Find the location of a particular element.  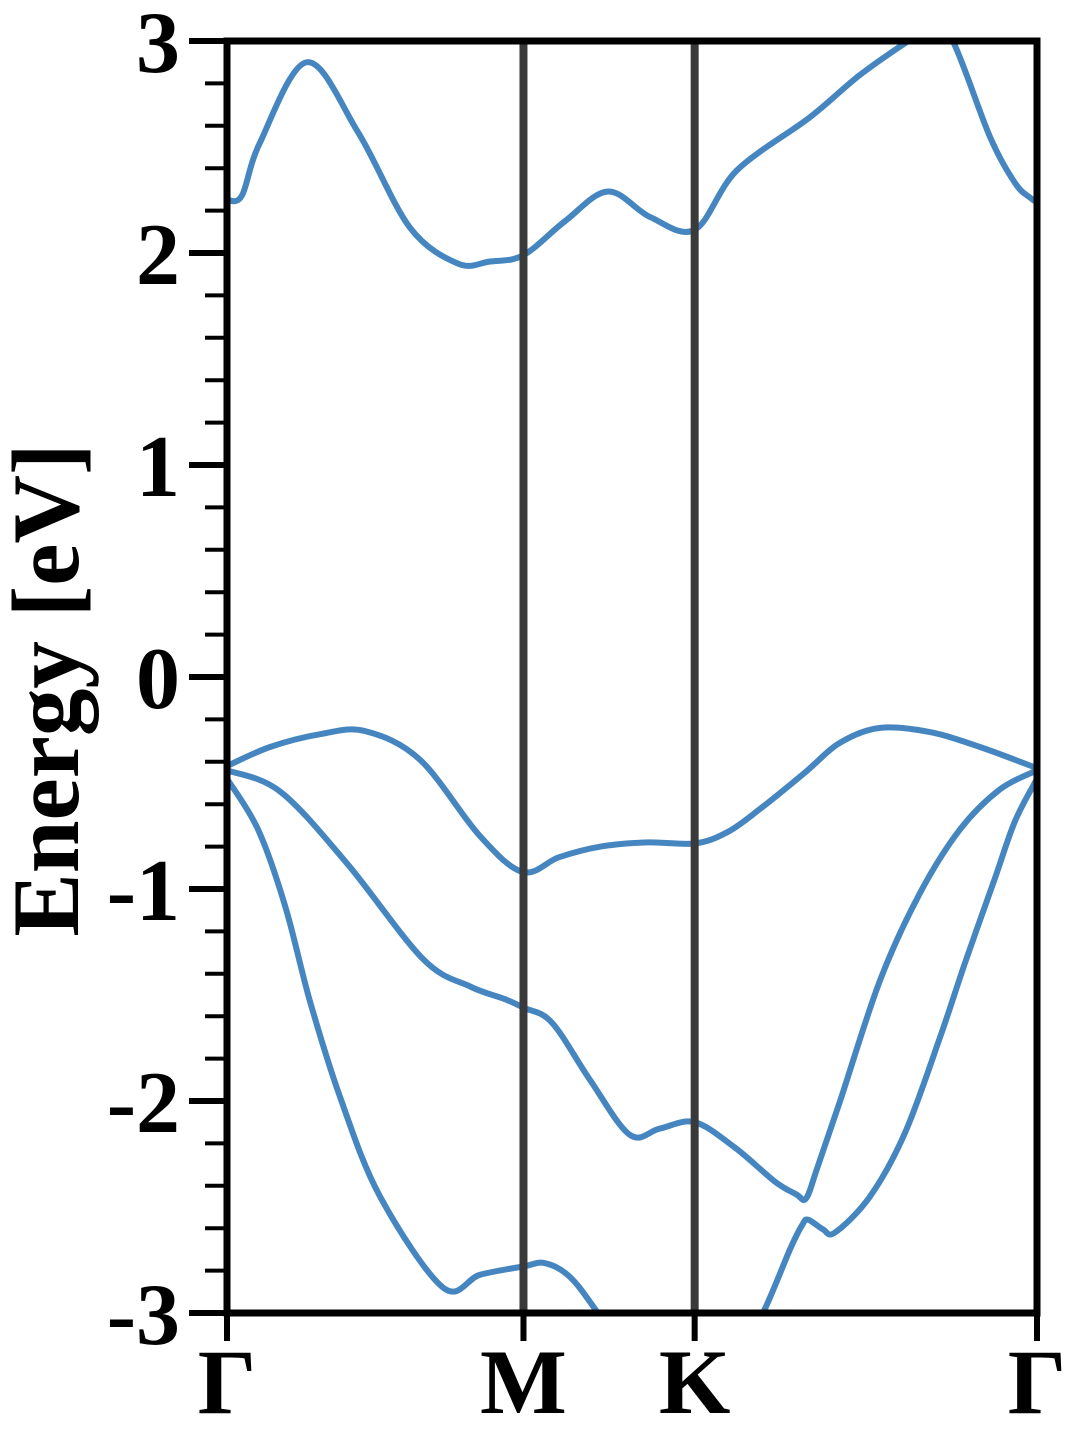

x-tick-label: M is located at coordinates (523, 1382).